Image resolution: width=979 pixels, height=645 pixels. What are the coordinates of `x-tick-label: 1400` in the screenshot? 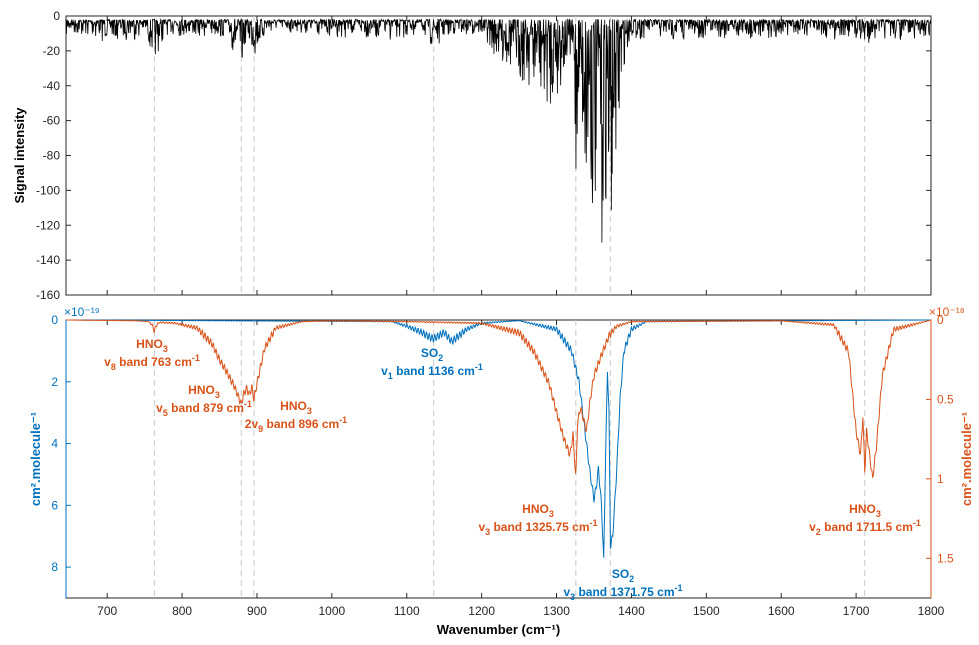 It's located at (631, 611).